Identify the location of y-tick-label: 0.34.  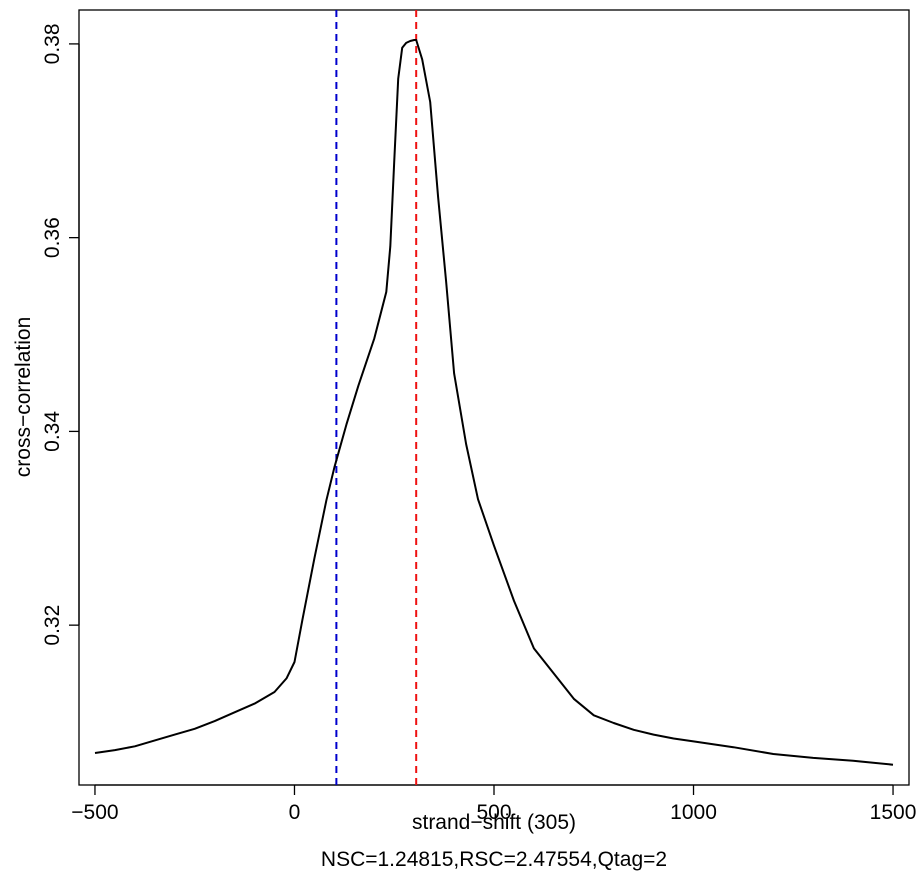
(52, 431).